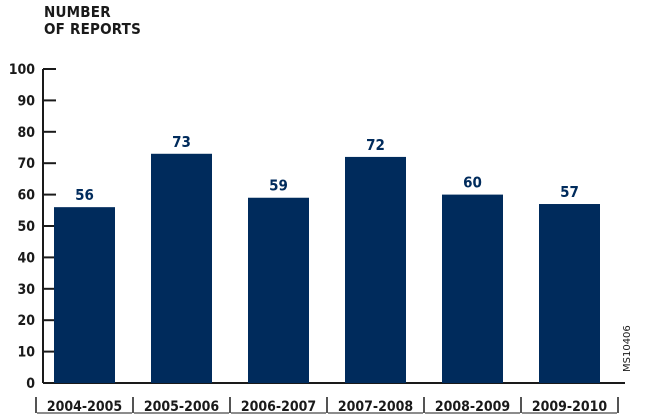 Image resolution: width=645 pixels, height=415 pixels. Describe the element at coordinates (77, 12) in the screenshot. I see `y-axis-title-line-1: NUMBER` at that location.